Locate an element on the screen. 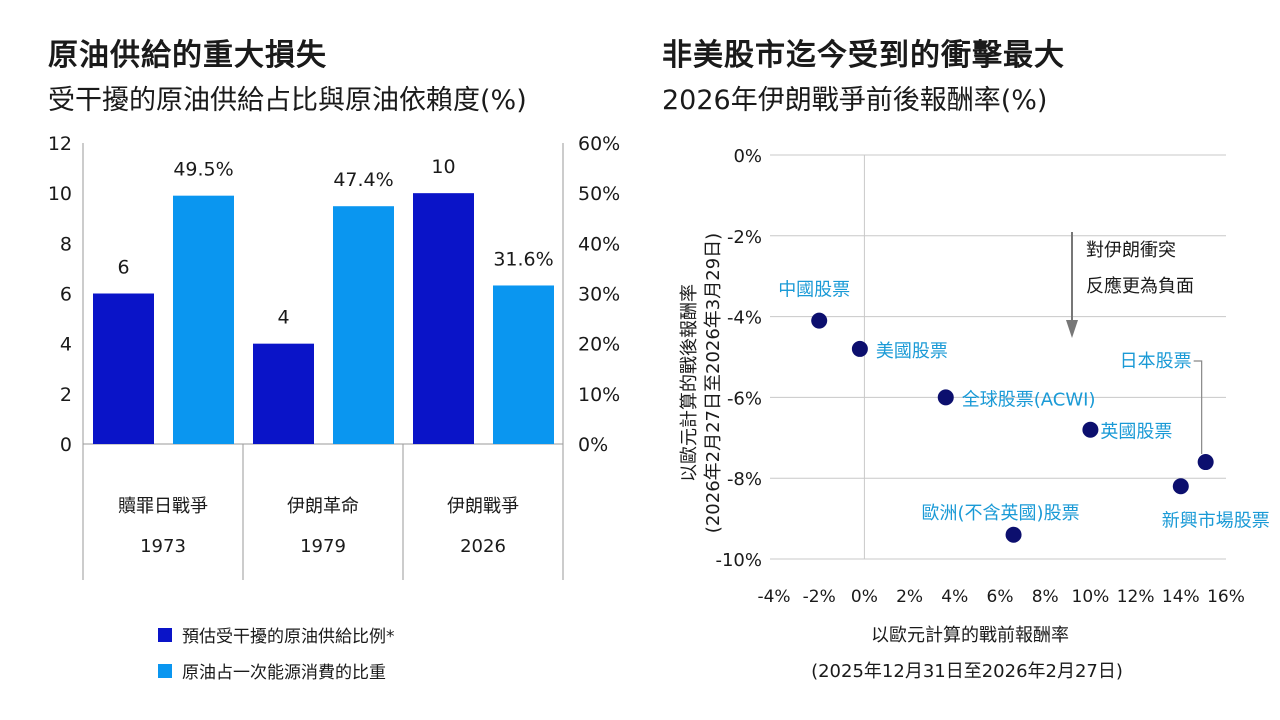 This screenshot has width=1280, height=720. y-axis-subtitle: (2026年2月27日至2026年3月29日) is located at coordinates (713, 383).